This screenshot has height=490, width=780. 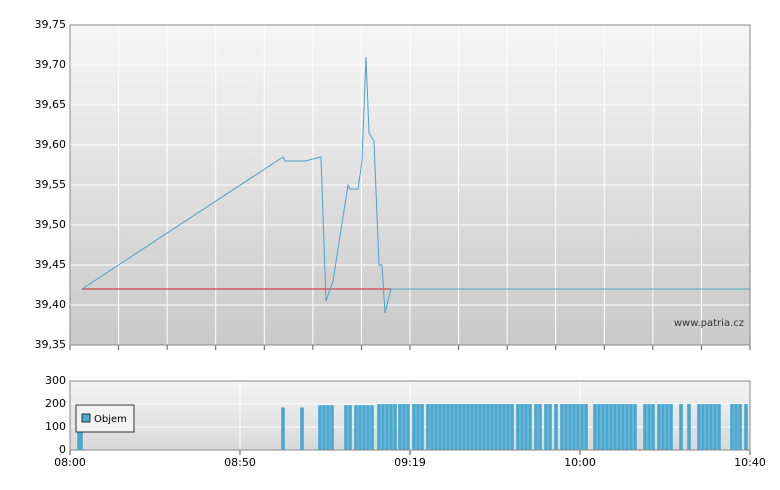 What do you see at coordinates (51, 24) in the screenshot?
I see `y-tick-label: 39,75` at bounding box center [51, 24].